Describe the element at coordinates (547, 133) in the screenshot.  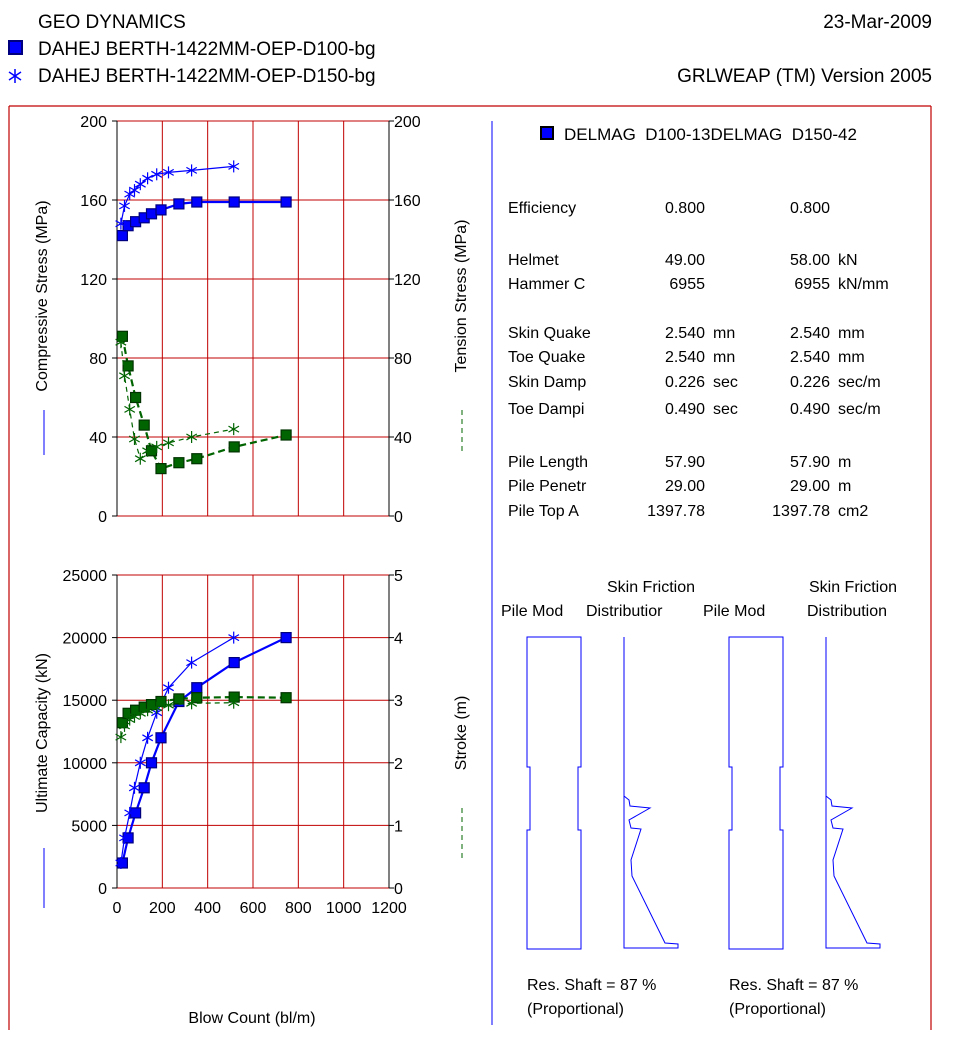
I see `hammer-legend-square-icon` at that location.